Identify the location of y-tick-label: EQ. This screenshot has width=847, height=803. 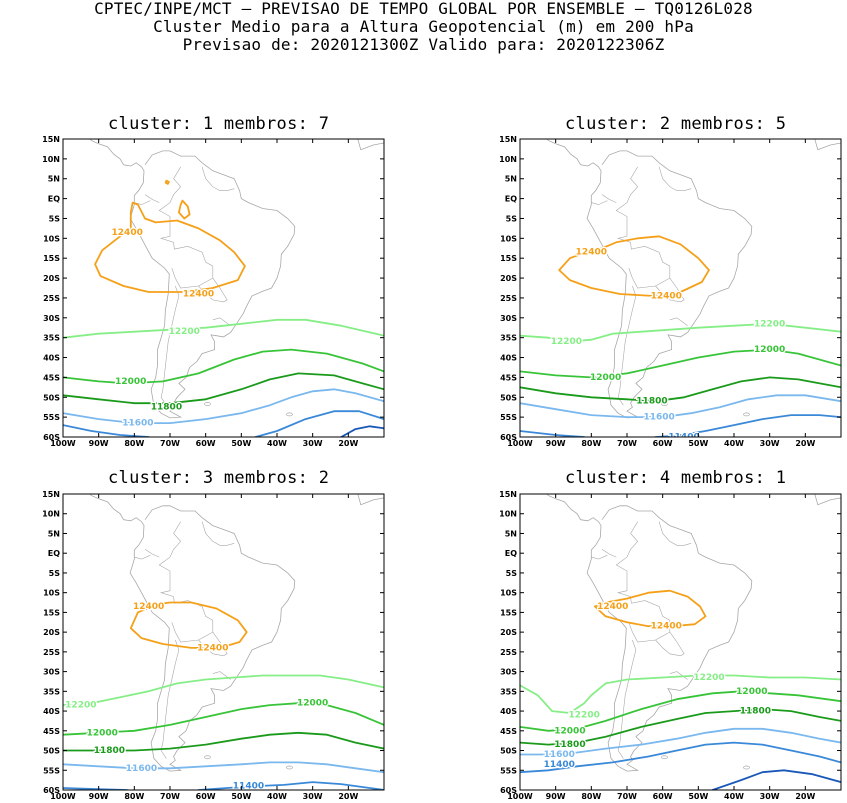
(511, 553).